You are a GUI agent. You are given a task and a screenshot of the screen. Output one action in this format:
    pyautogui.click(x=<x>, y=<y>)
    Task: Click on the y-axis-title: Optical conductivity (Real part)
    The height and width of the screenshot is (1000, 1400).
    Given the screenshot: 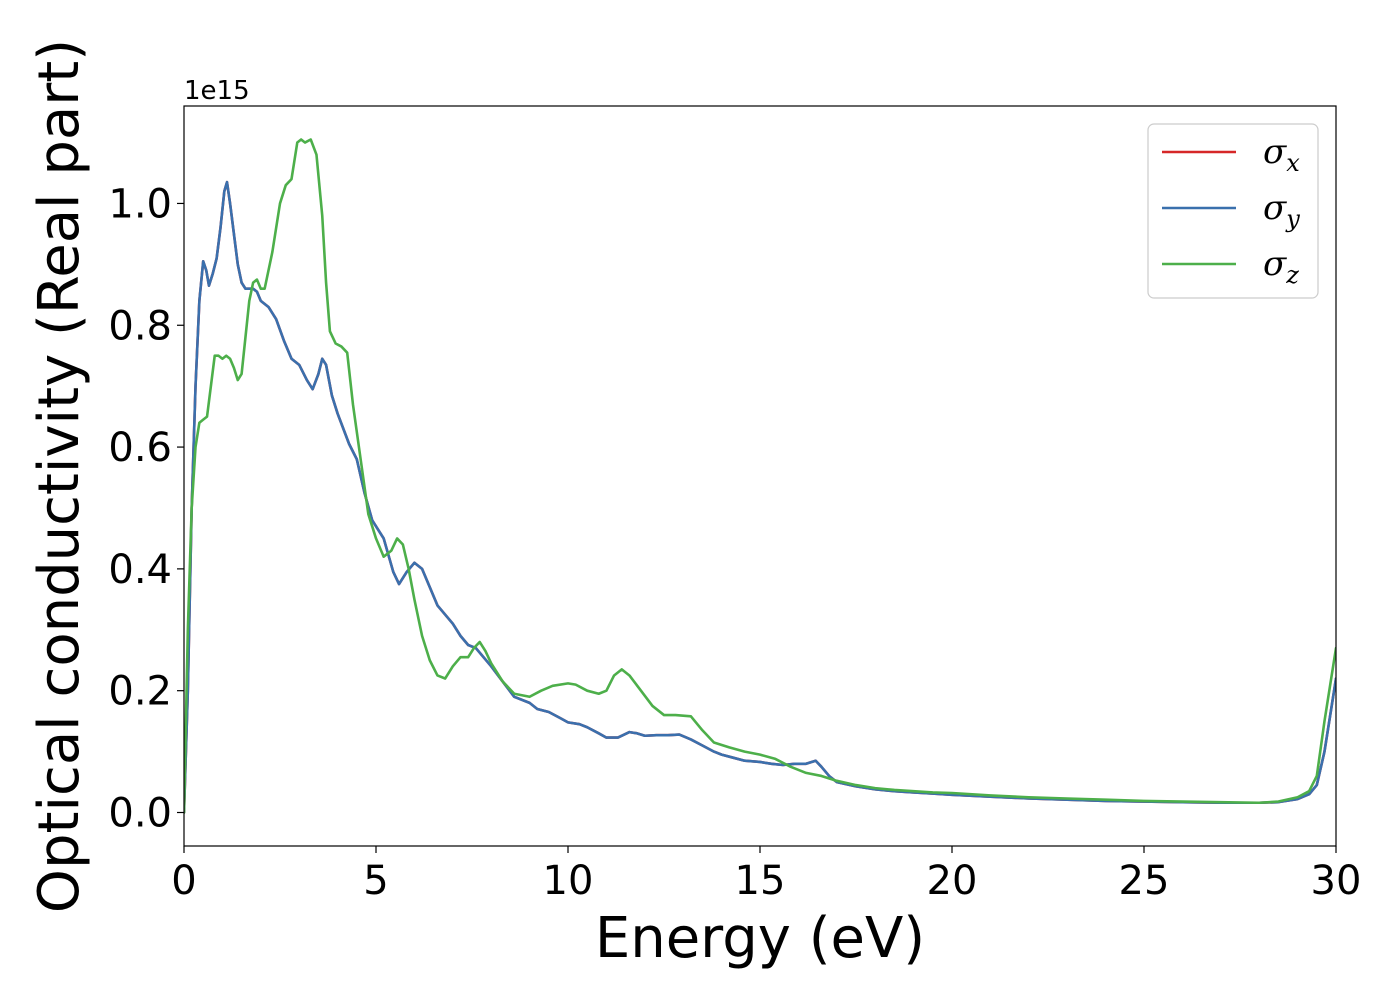 What is the action you would take?
    pyautogui.click(x=59, y=476)
    